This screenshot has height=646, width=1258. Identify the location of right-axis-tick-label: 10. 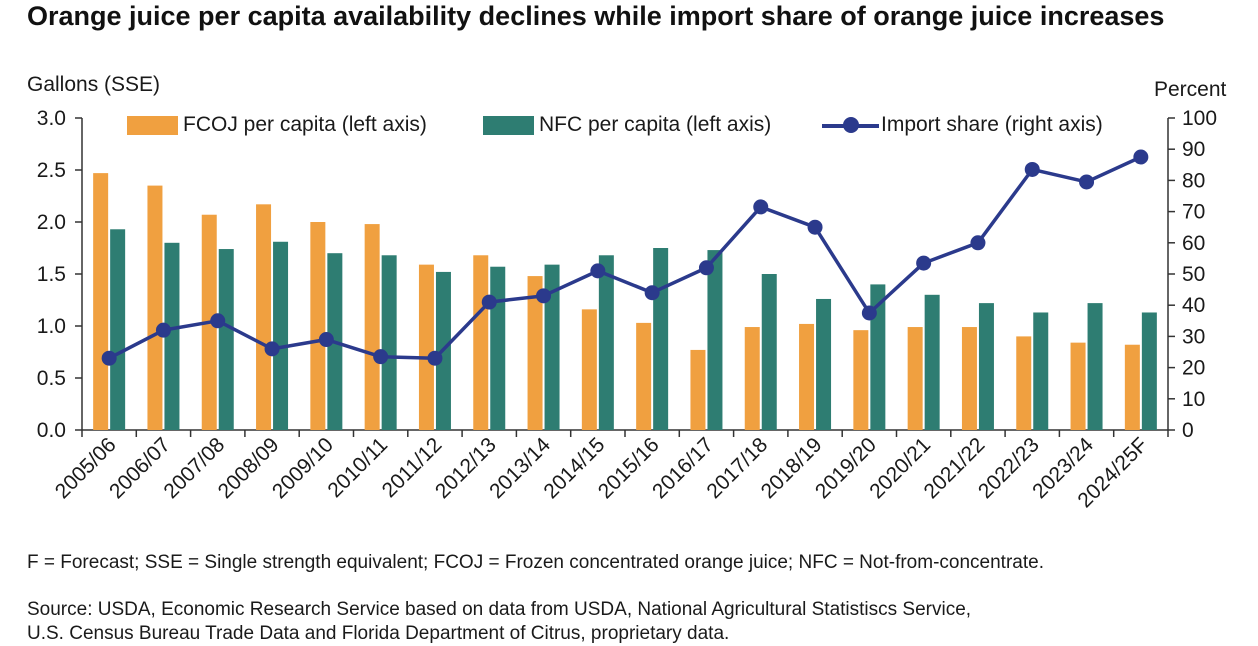
(1193, 399).